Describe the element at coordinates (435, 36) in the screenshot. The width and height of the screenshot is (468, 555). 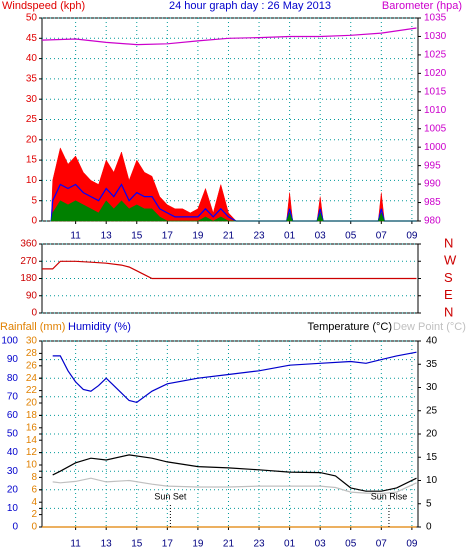
I see `y2-tick-label: 1030` at that location.